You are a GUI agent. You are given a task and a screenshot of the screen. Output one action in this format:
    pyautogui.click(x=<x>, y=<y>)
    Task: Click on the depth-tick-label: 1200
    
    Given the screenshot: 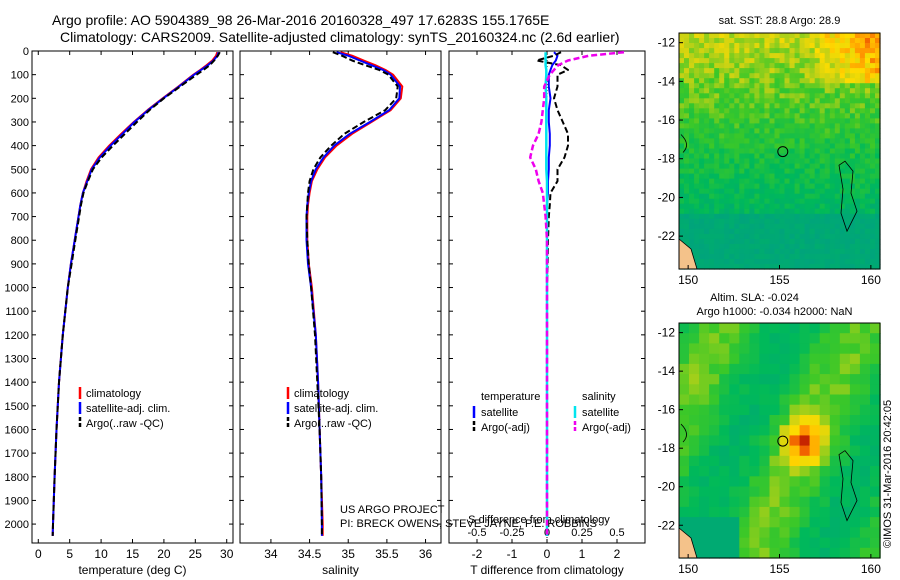 What is the action you would take?
    pyautogui.click(x=17, y=336)
    